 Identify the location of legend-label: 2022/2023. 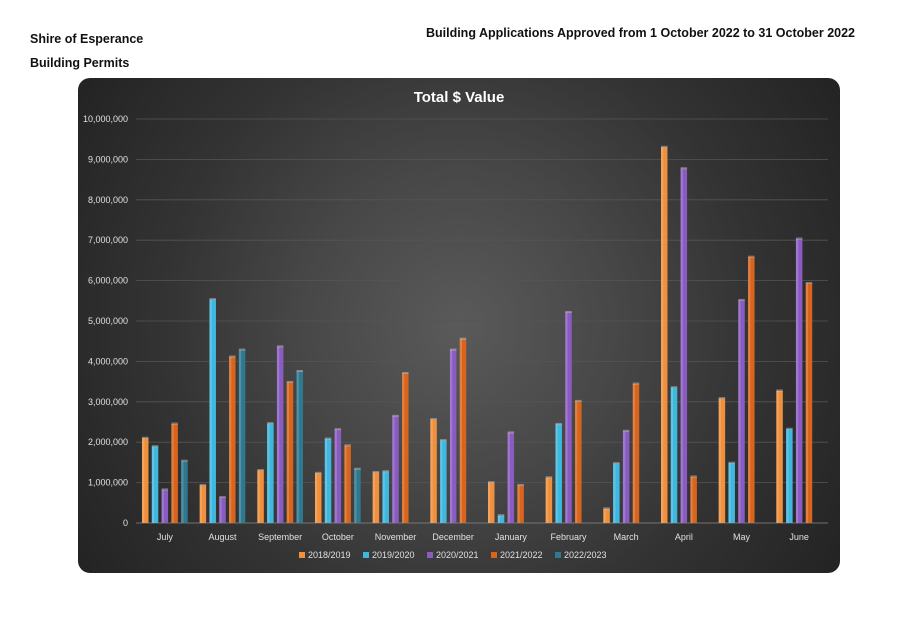
(585, 555).